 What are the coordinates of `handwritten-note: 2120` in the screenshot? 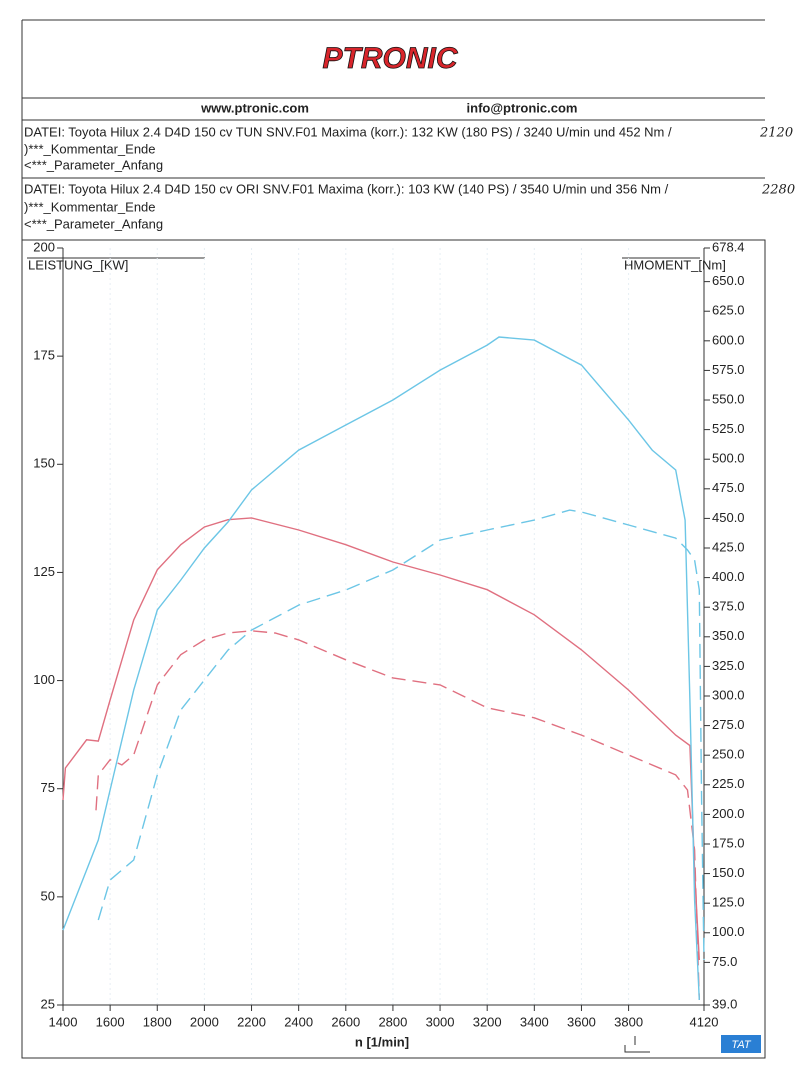 It's located at (776, 133).